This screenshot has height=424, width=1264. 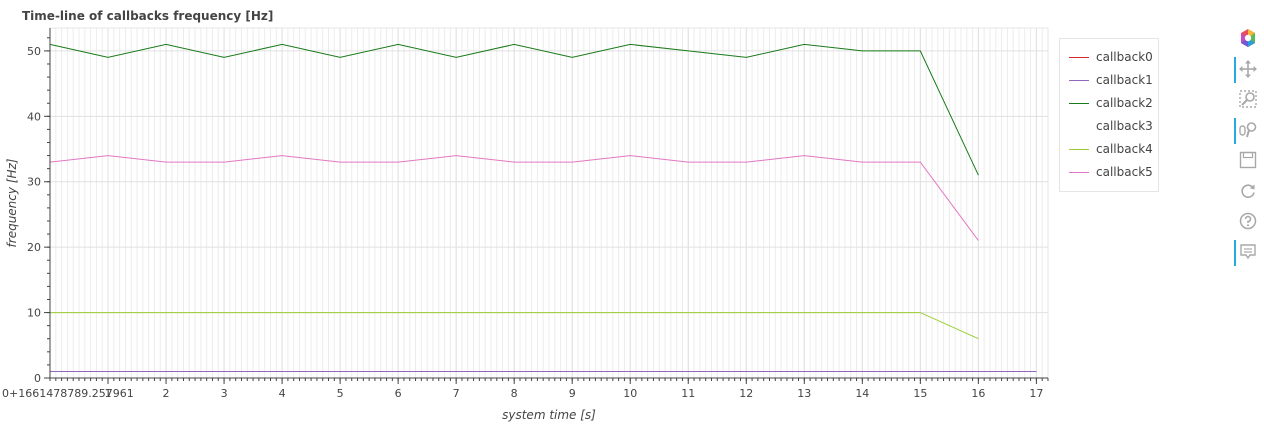 I want to click on legend-label: callback2, so click(x=1124, y=103).